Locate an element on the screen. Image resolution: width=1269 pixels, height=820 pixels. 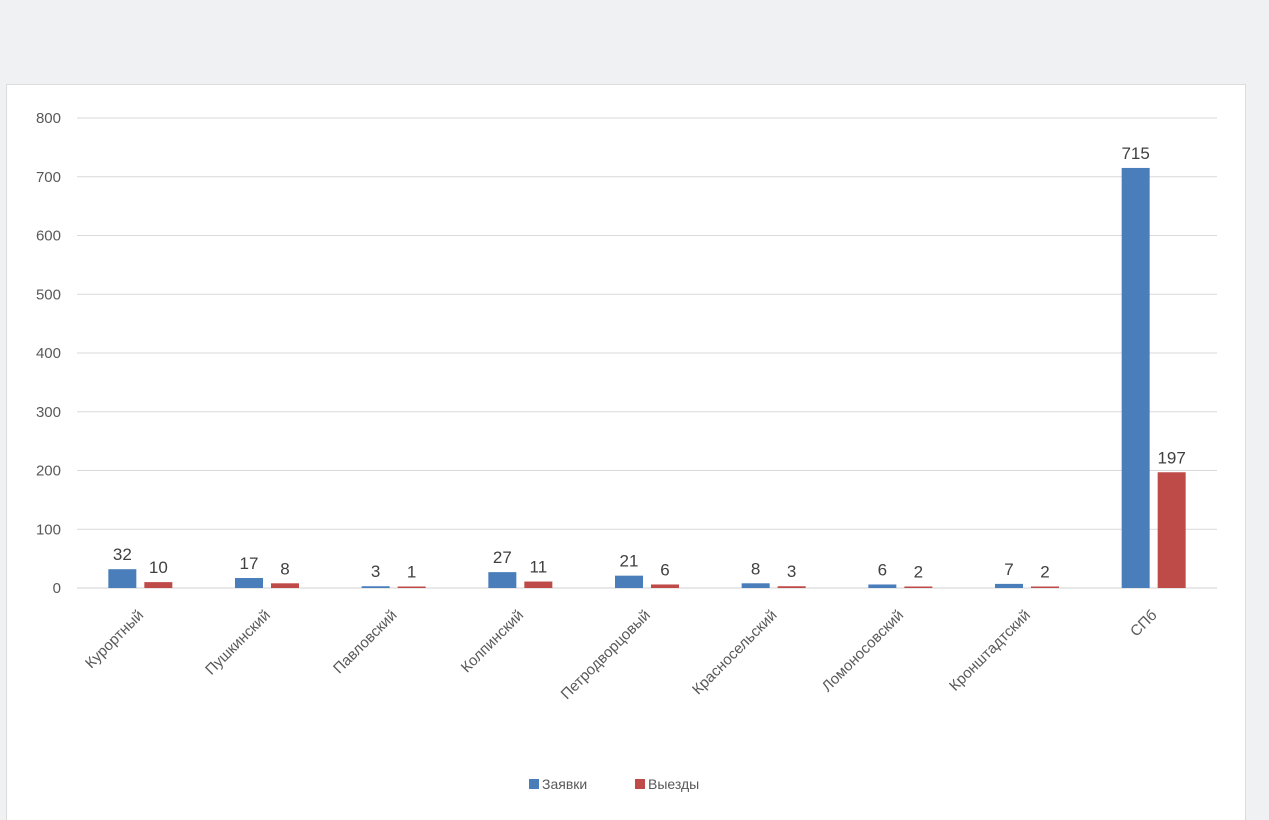
data-label: 27 is located at coordinates (502, 557).